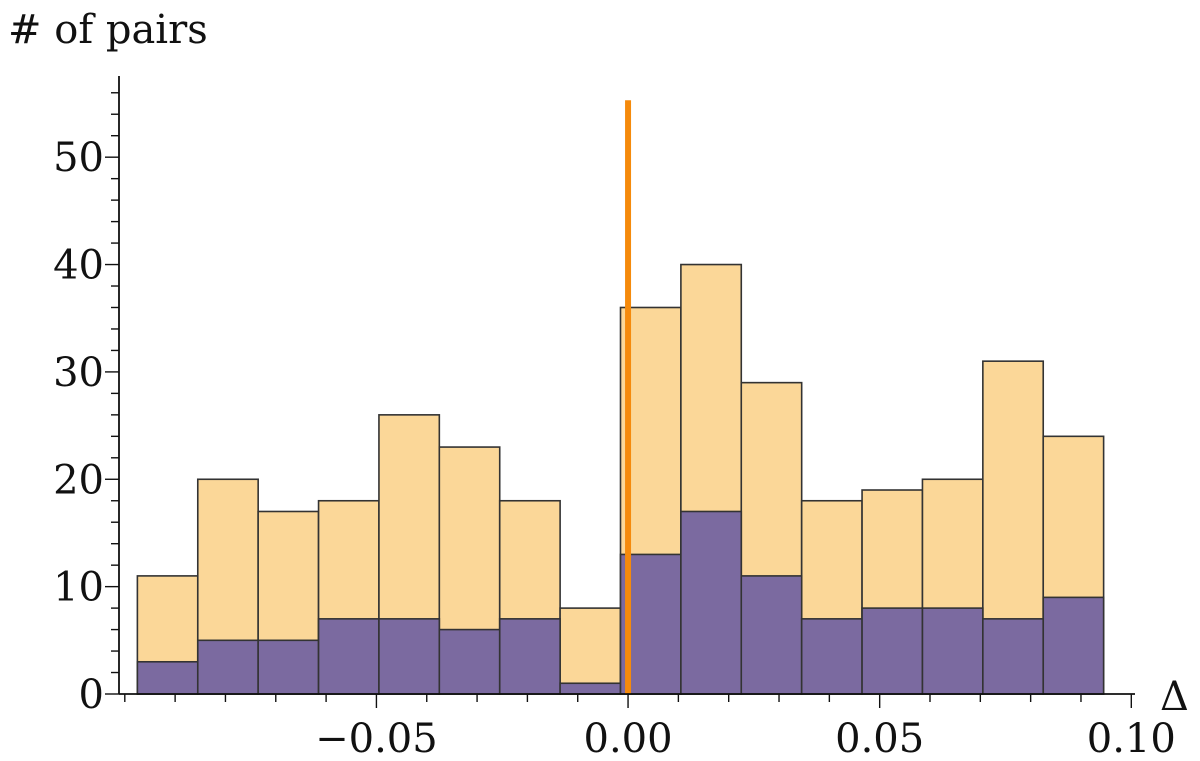 Image resolution: width=1200 pixels, height=761 pixels. I want to click on y-tick-label: 10, so click(78, 588).